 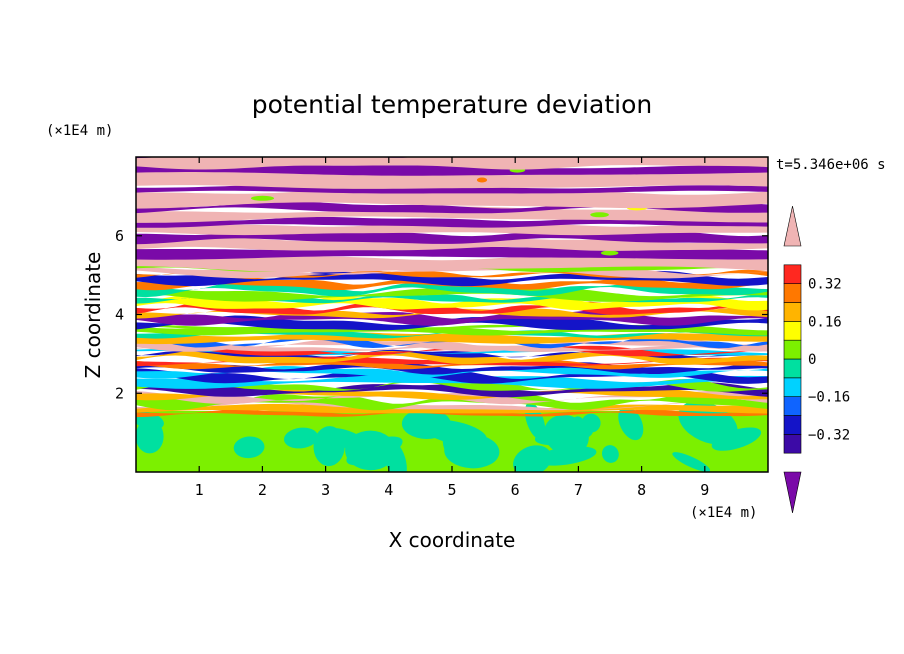 I want to click on colorbar-tick-label: 0, so click(x=812, y=360).